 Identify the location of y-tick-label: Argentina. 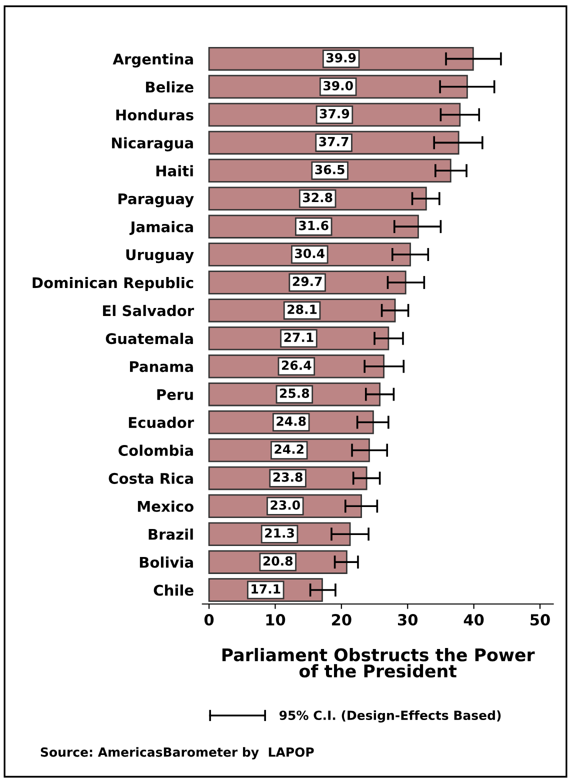
(152, 60).